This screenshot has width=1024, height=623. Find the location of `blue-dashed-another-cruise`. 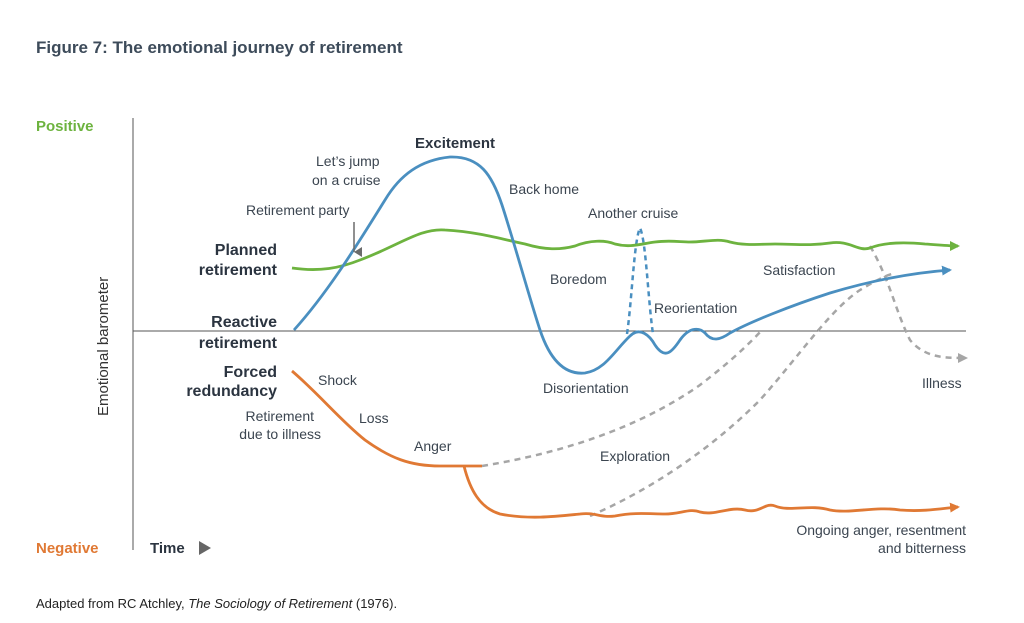

blue-dashed-another-cruise is located at coordinates (640, 280).